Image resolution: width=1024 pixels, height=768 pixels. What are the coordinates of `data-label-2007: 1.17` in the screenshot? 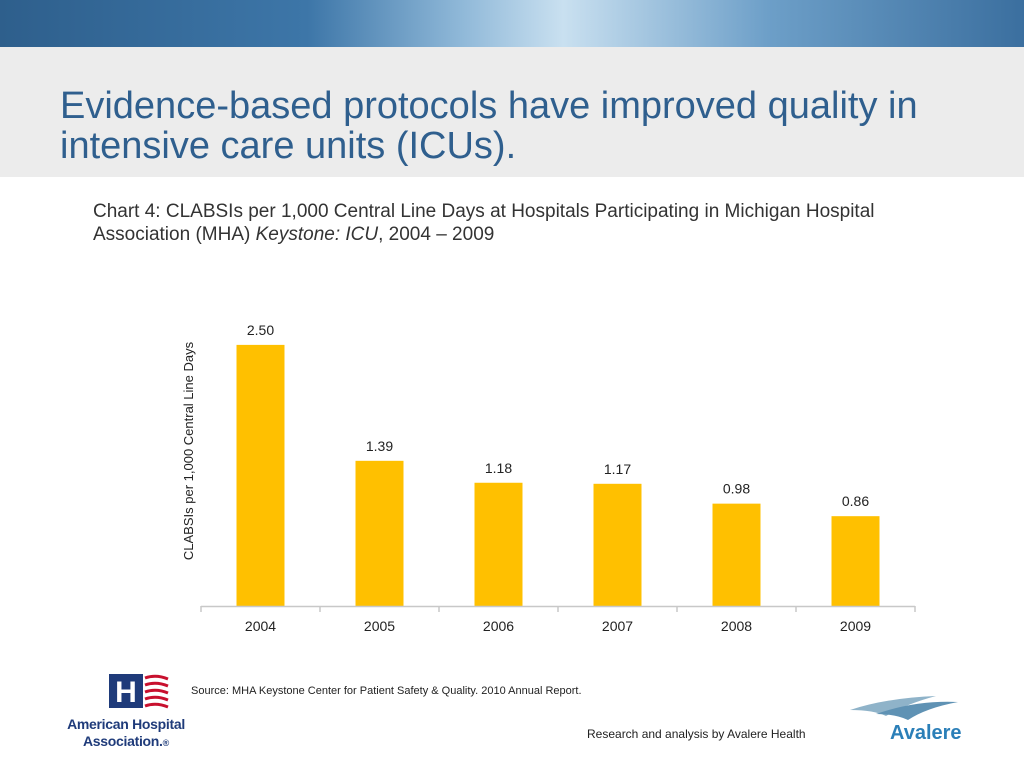 It's located at (617, 469).